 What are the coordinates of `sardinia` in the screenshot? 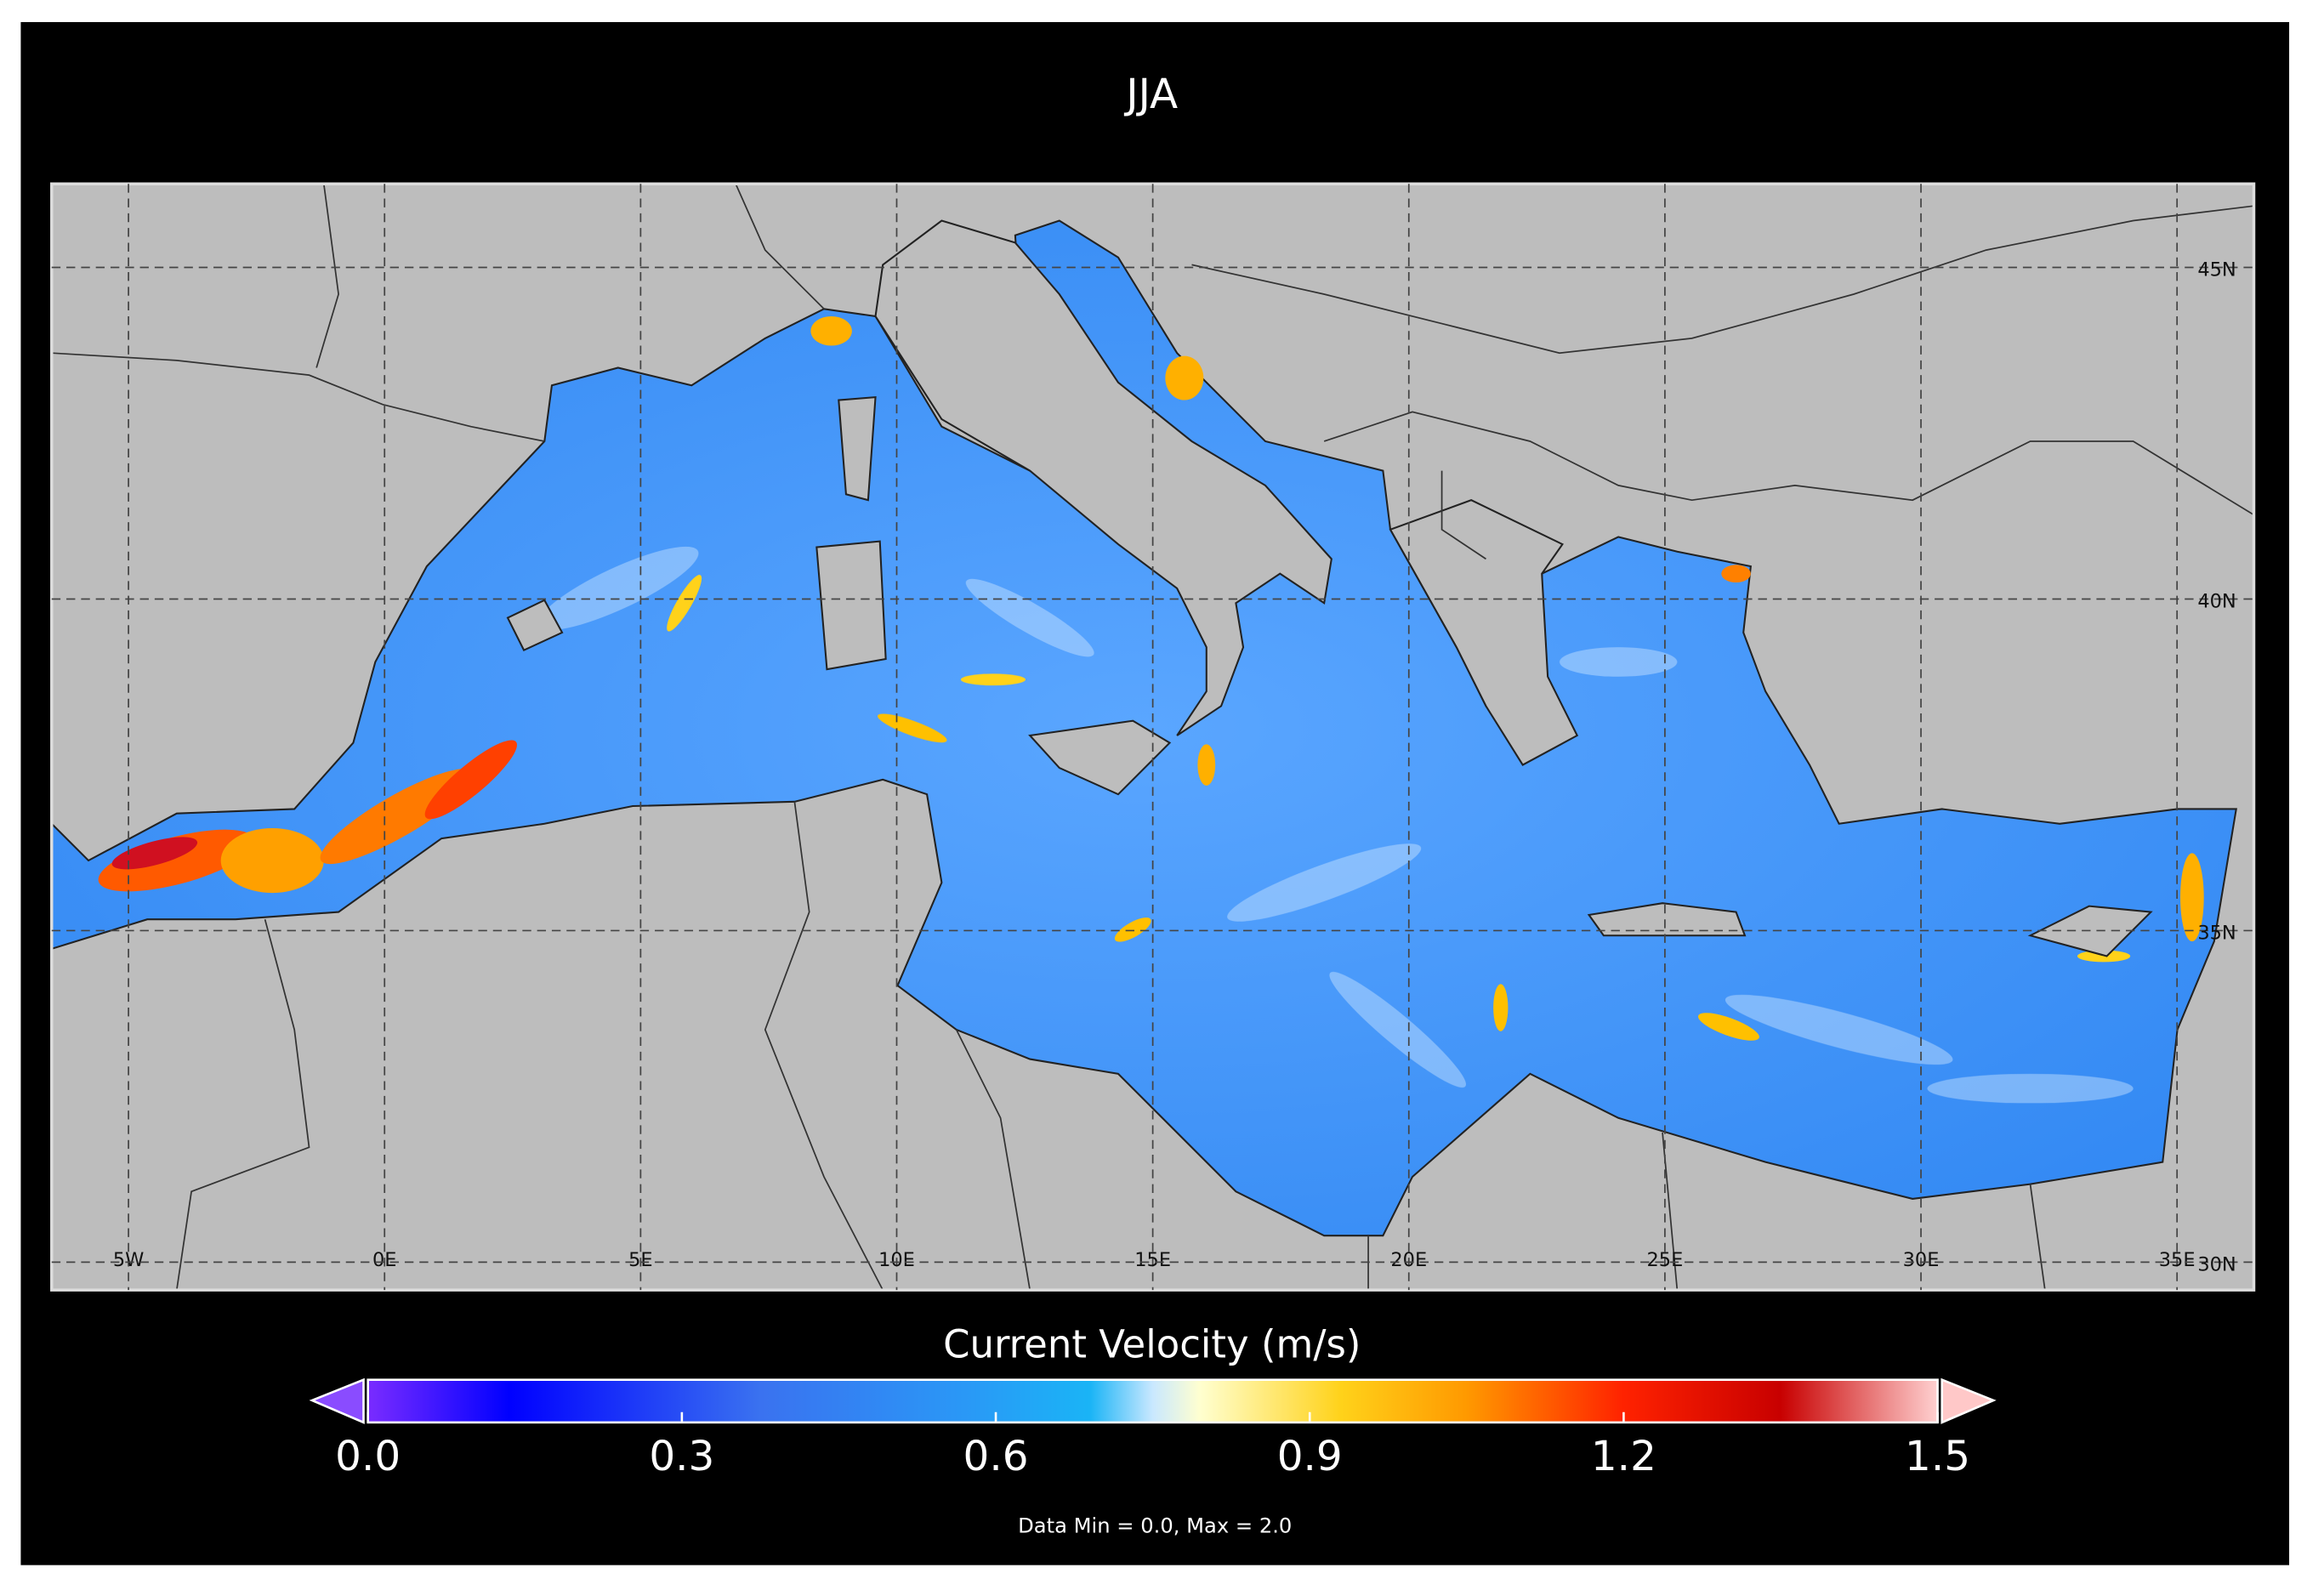 It's located at (851, 605).